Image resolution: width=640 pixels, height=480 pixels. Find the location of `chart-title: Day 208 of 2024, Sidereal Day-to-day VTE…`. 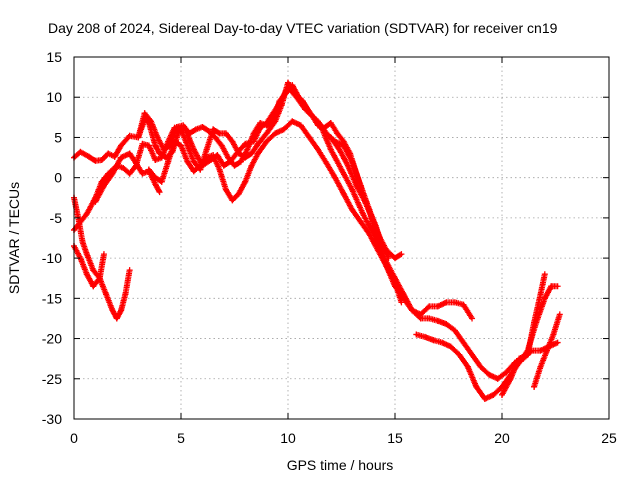

chart-title: Day 208 of 2024, Sidereal Day-to-day VTE… is located at coordinates (303, 28).